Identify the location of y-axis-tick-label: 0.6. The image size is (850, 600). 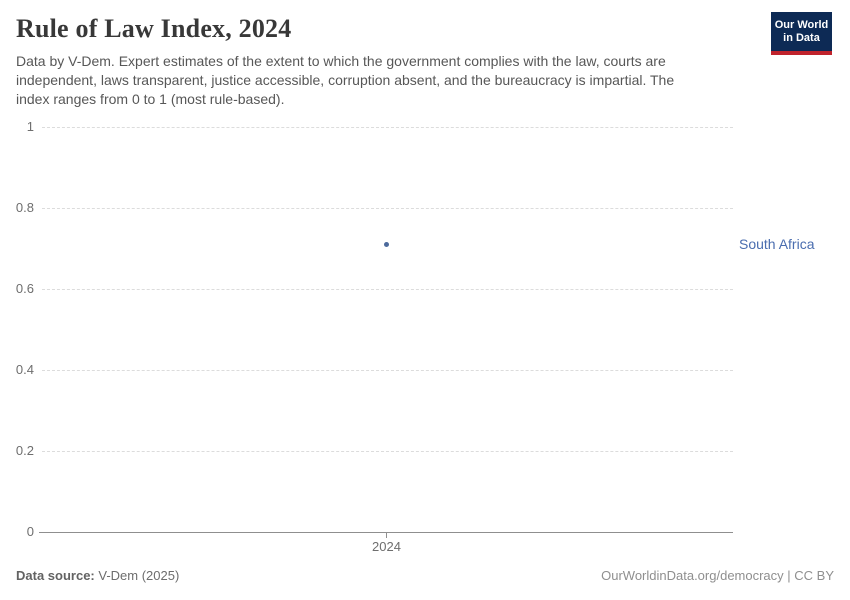
(24, 288).